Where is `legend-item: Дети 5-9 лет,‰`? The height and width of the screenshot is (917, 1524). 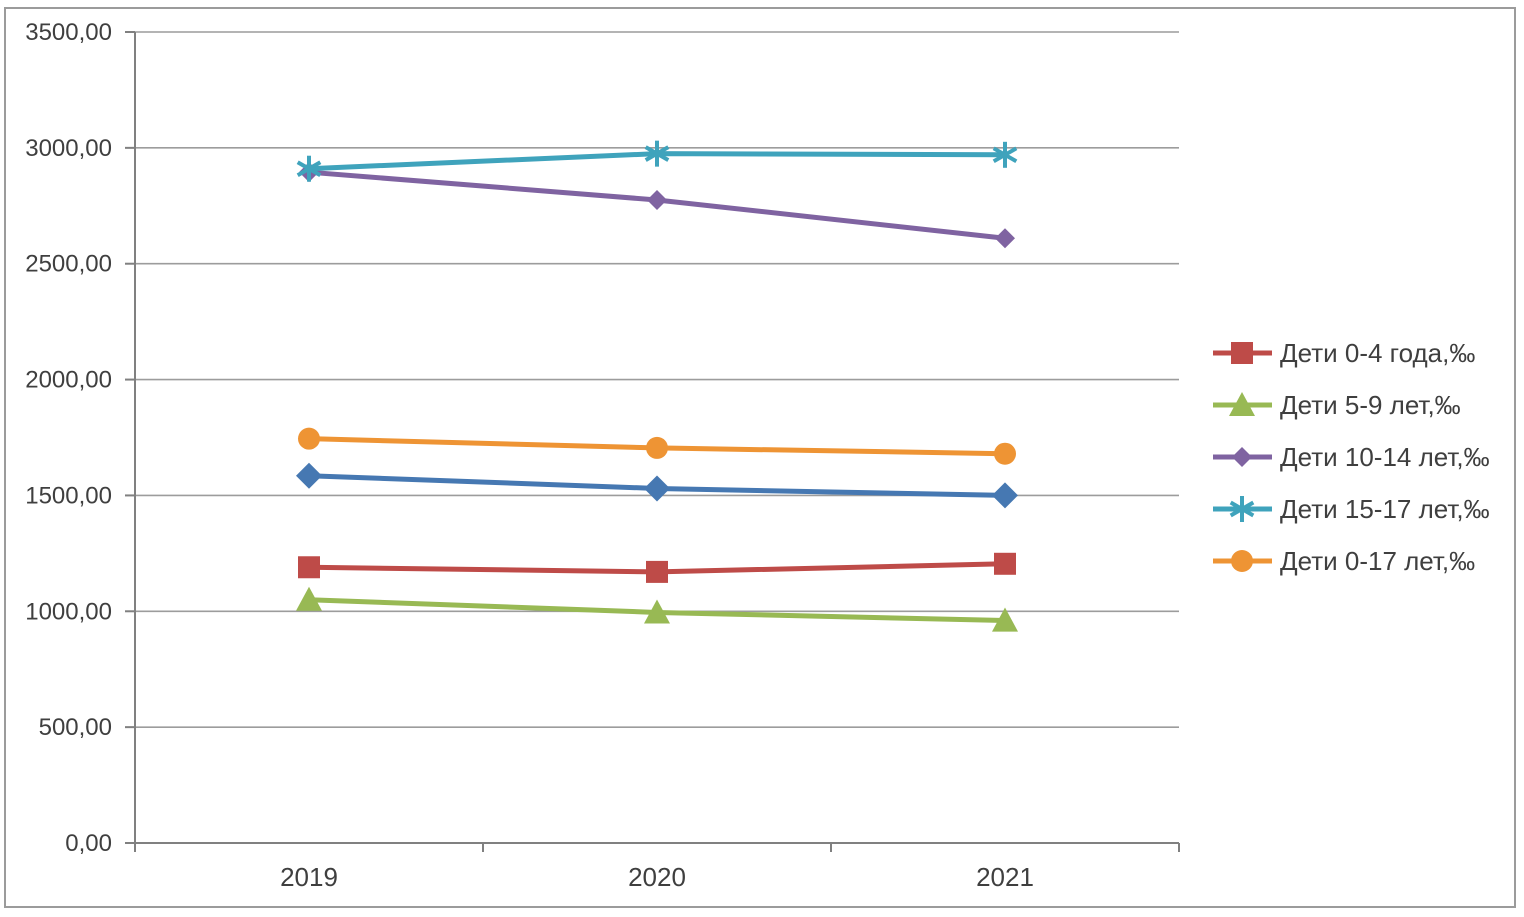 legend-item: Дети 5-9 лет,‰ is located at coordinates (1336, 405).